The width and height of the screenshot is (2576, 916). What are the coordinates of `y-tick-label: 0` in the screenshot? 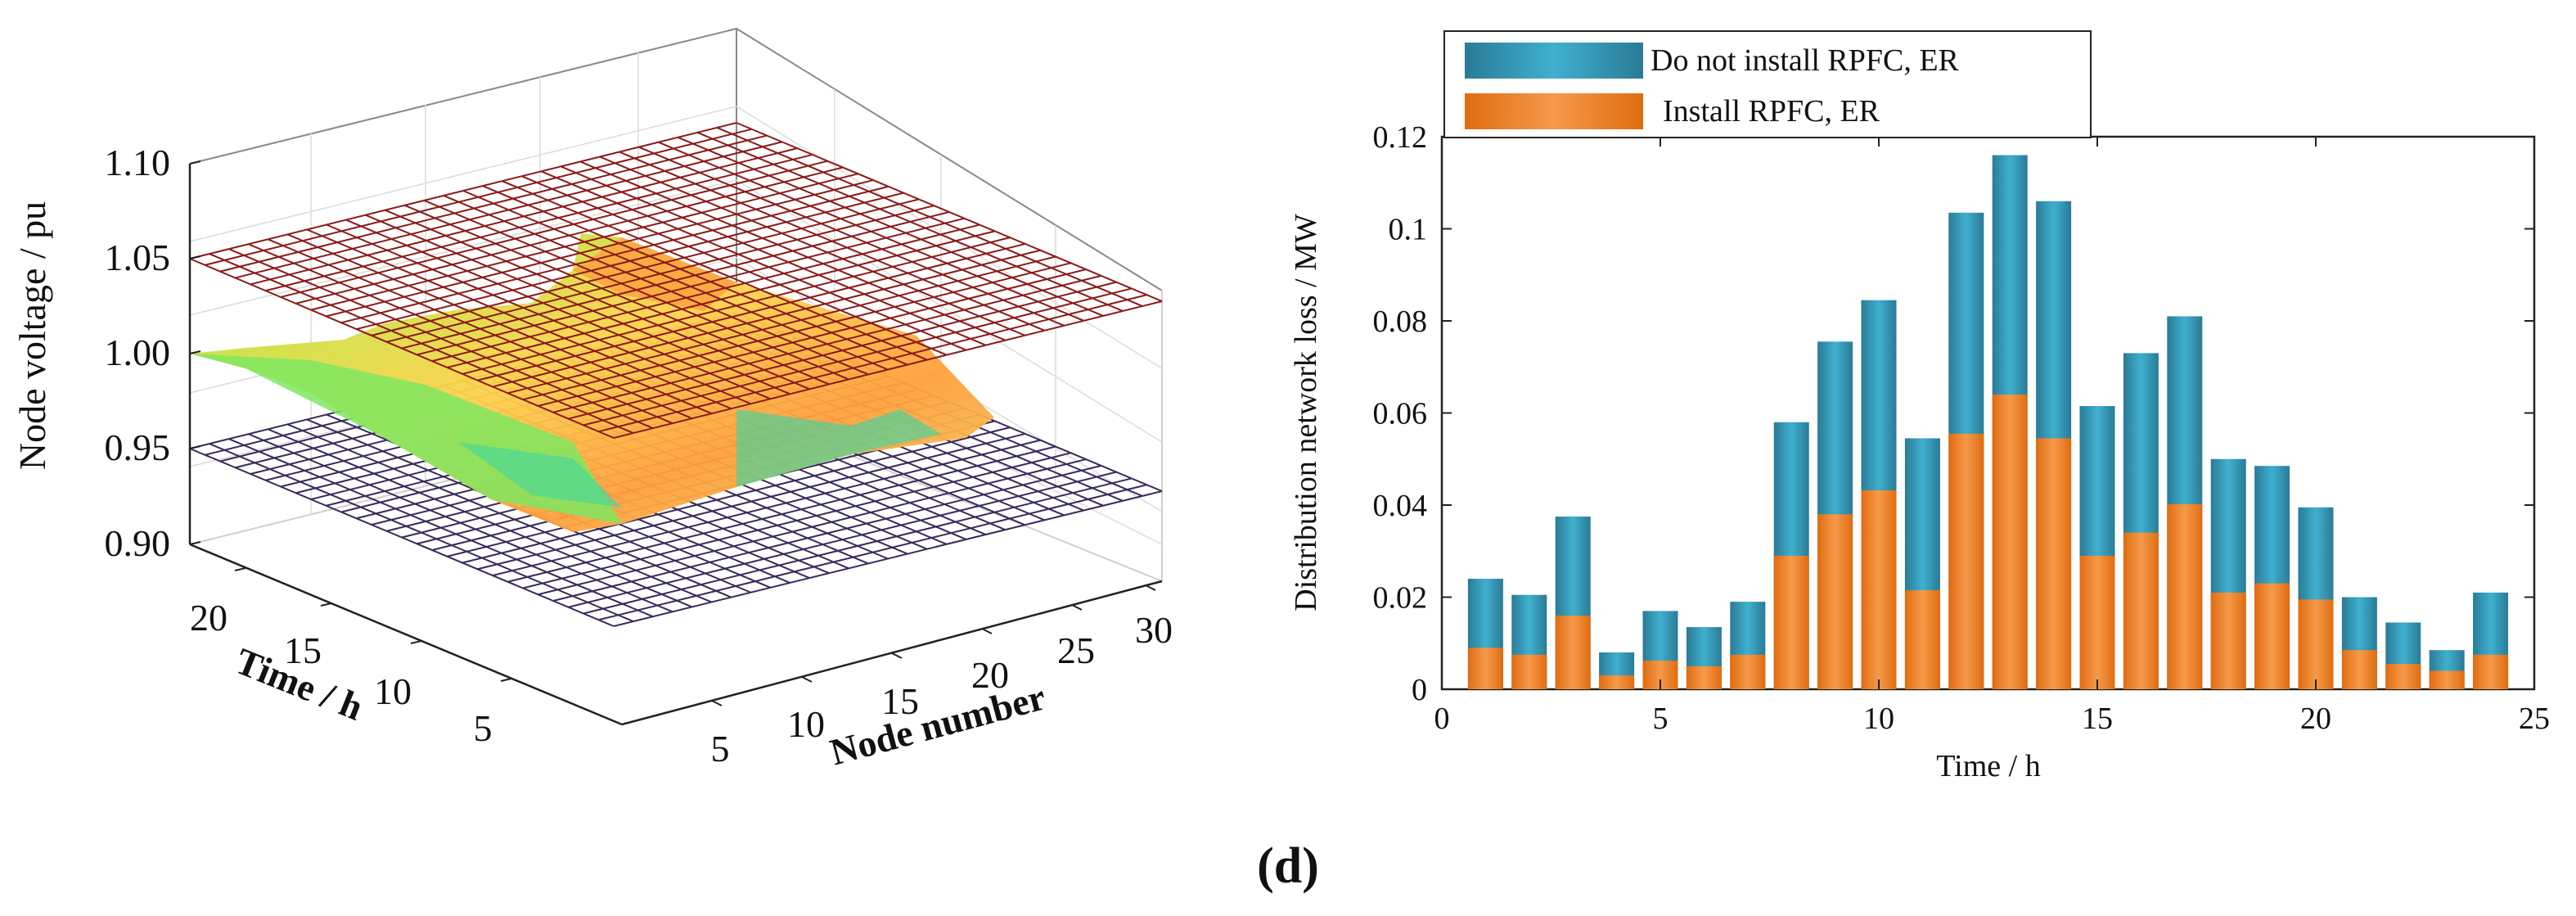 It's located at (1419, 690).